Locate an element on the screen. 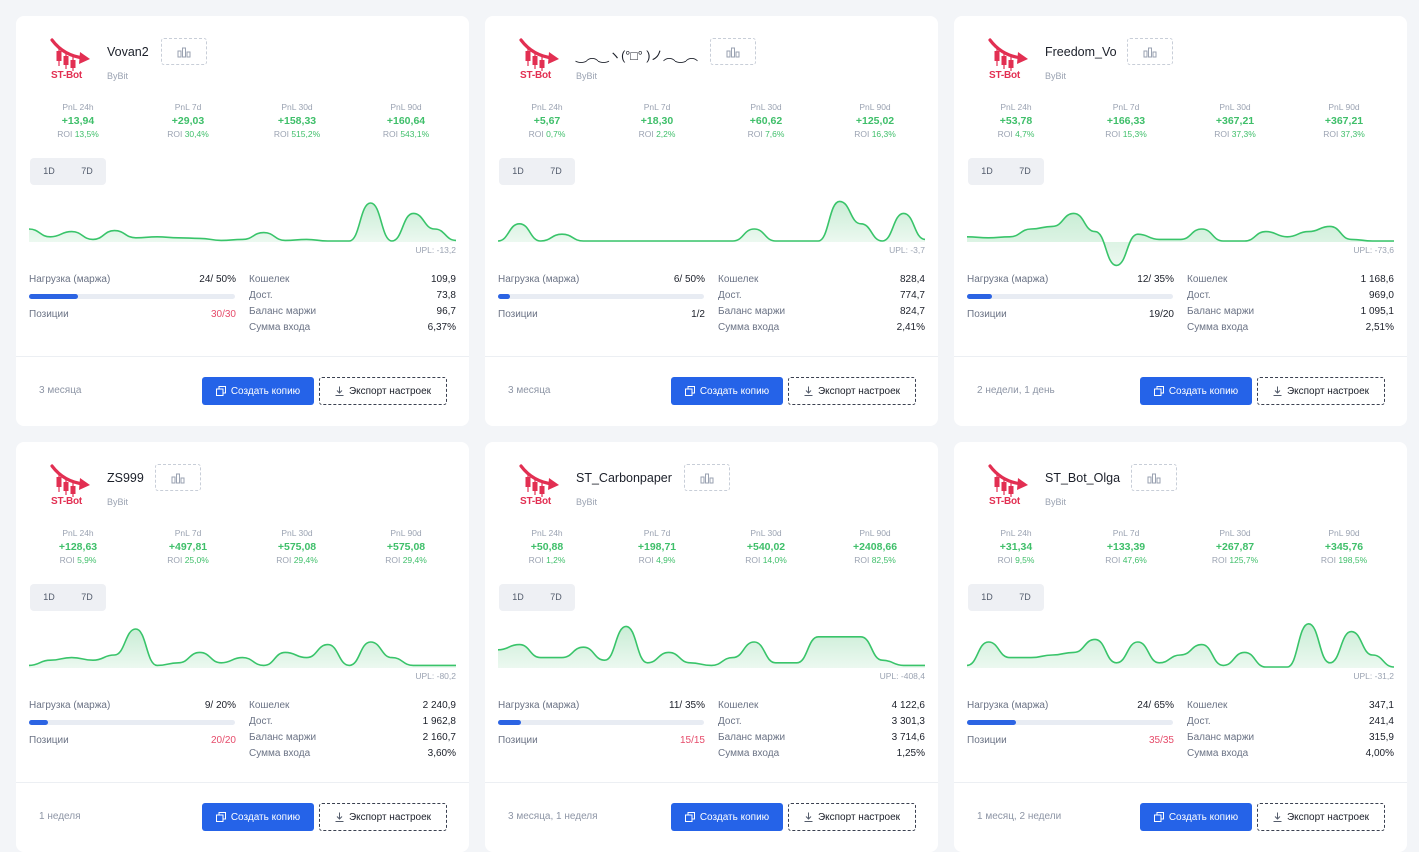 This screenshot has width=1419, height=852. pnl-value: +540,02 is located at coordinates (766, 547).